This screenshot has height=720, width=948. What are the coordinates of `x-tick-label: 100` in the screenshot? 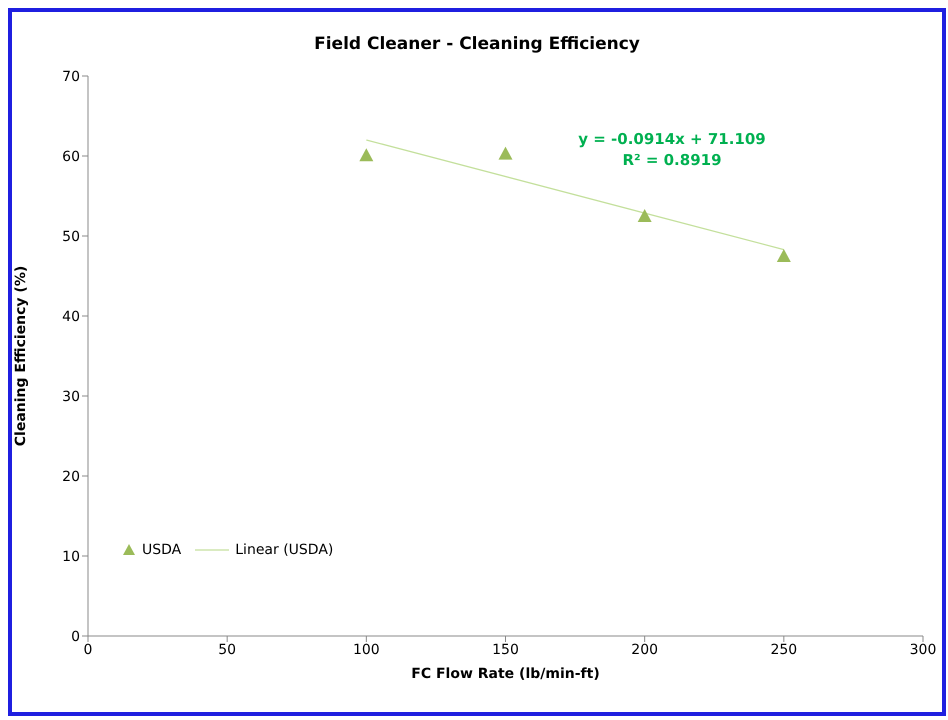 It's located at (366, 650).